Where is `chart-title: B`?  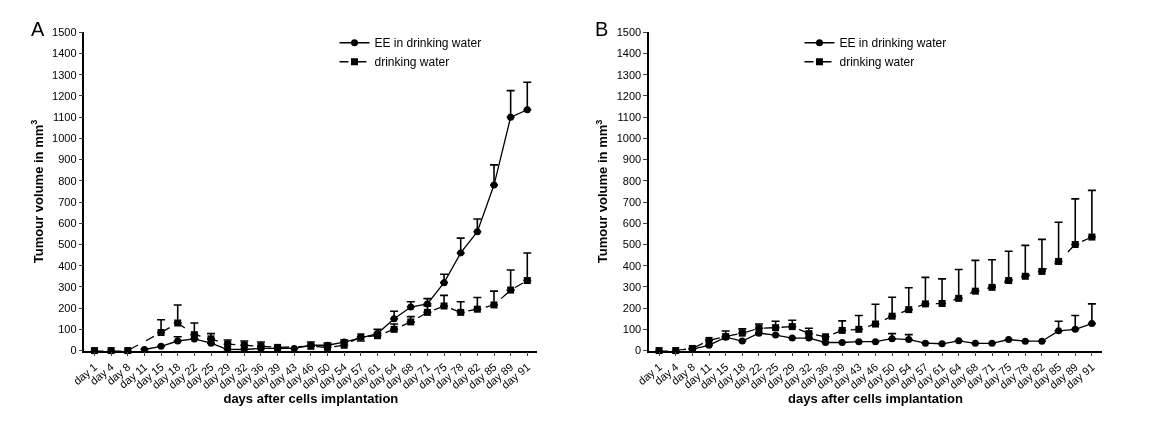 chart-title: B is located at coordinates (602, 29).